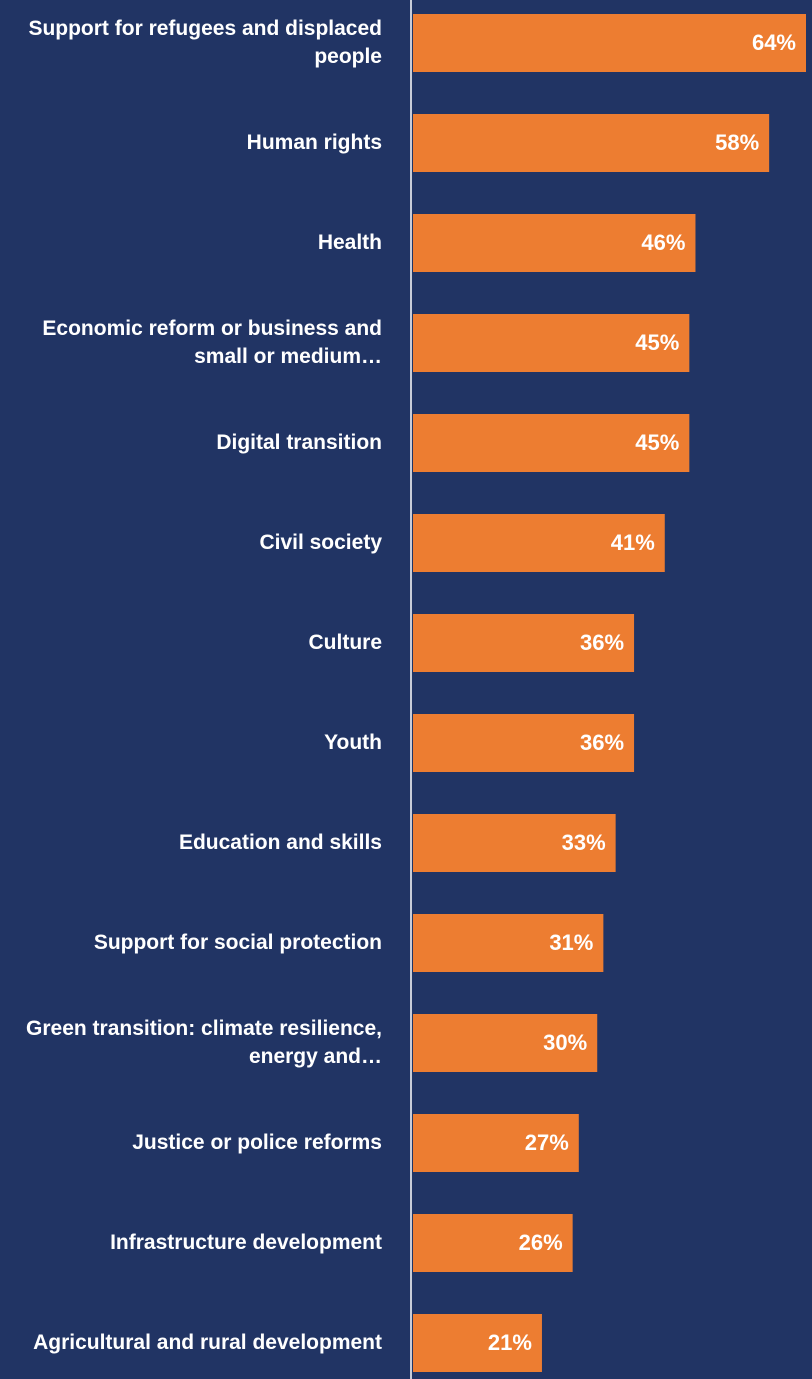 The image size is (812, 1379). I want to click on category-label: Digital transition, so click(299, 442).